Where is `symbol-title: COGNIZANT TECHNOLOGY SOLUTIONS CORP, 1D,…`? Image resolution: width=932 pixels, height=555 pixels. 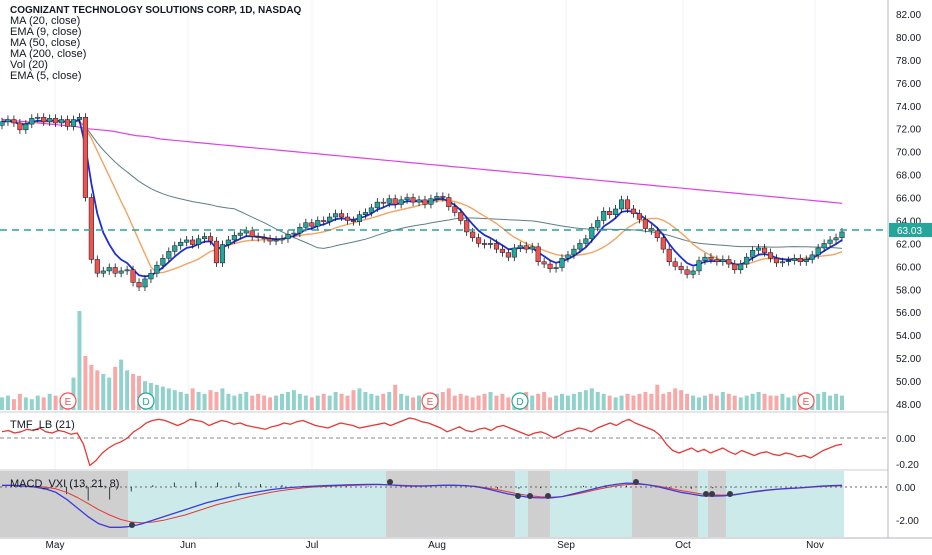 symbol-title: COGNIZANT TECHNOLOGY SOLUTIONS CORP, 1D,… is located at coordinates (156, 10).